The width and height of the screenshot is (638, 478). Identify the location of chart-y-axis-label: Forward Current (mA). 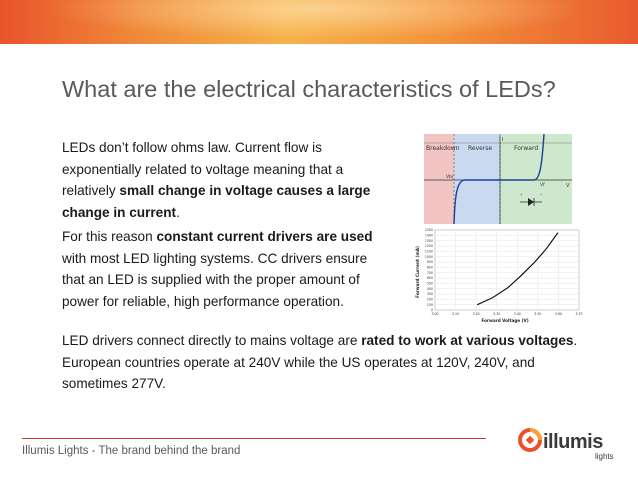
(417, 272).